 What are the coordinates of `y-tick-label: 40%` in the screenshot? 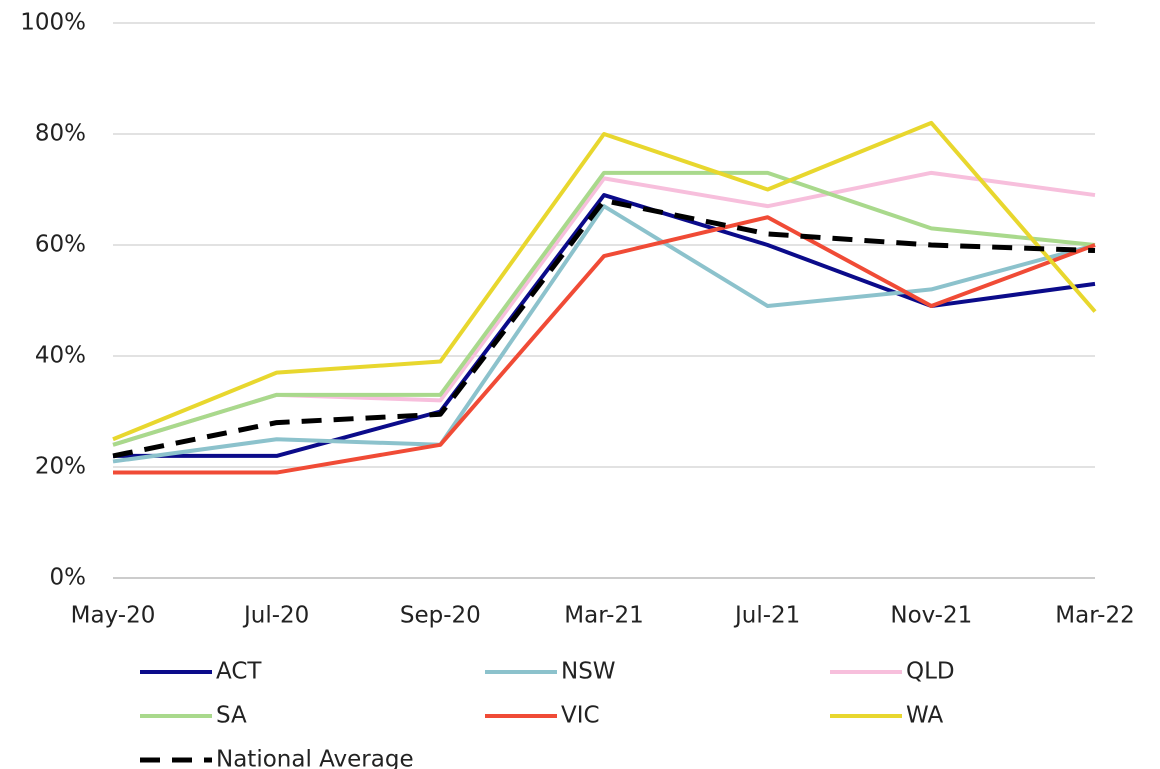 It's located at (60, 356).